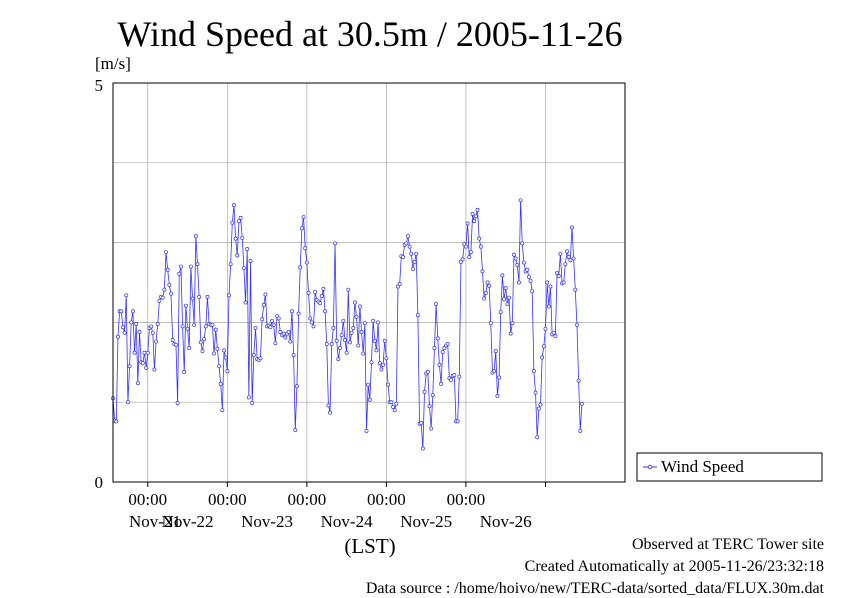  What do you see at coordinates (727, 544) in the screenshot?
I see `observed-note: Observed at TERC Tower site` at bounding box center [727, 544].